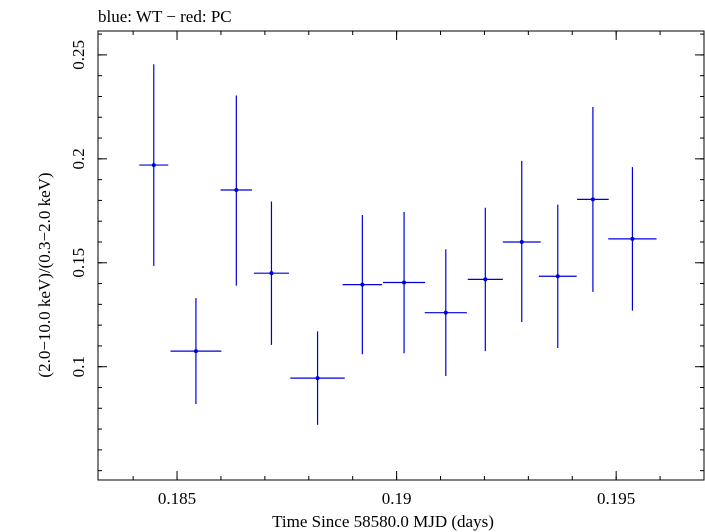 This screenshot has width=705, height=532. Describe the element at coordinates (165, 16) in the screenshot. I see `chart-title: blue: WT − red: PC` at that location.